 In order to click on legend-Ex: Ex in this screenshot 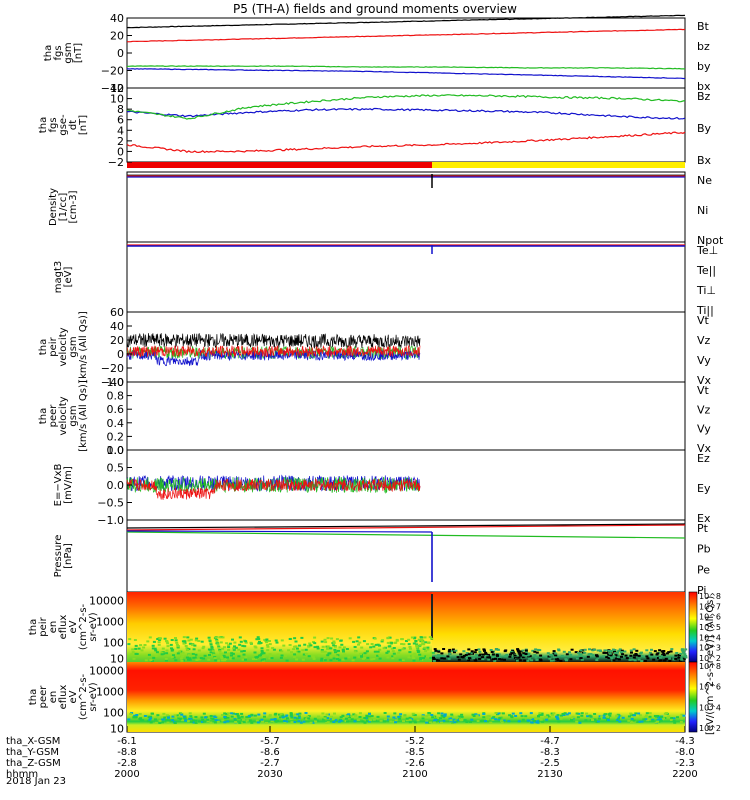, I will do `click(704, 518)`.